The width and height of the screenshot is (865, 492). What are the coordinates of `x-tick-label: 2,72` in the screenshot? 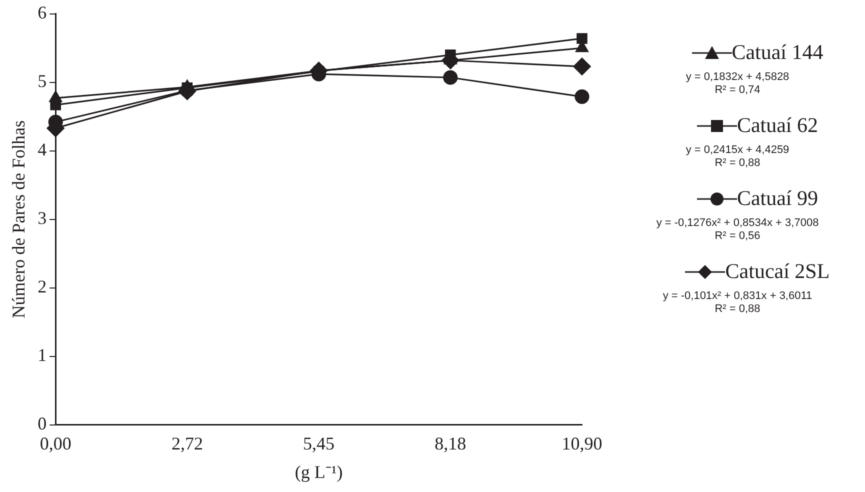 It's located at (187, 443).